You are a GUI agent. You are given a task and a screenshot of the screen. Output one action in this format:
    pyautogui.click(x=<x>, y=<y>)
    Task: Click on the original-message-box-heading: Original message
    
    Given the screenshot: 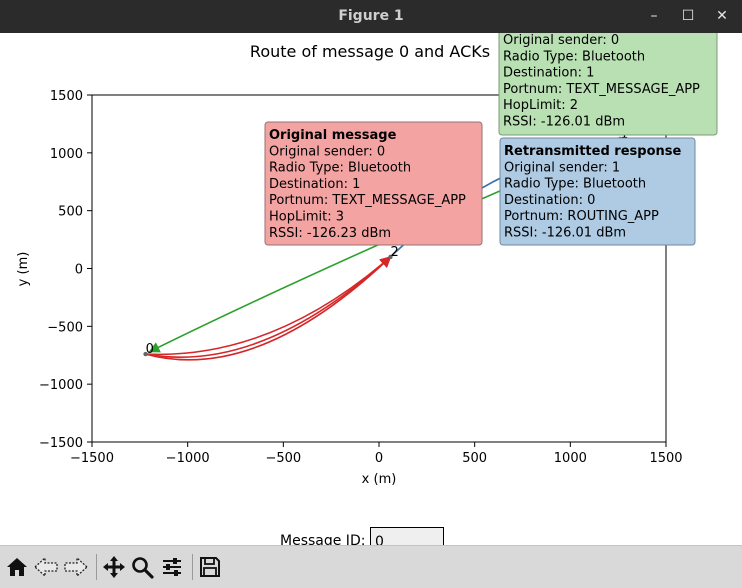 What is the action you would take?
    pyautogui.click(x=333, y=135)
    